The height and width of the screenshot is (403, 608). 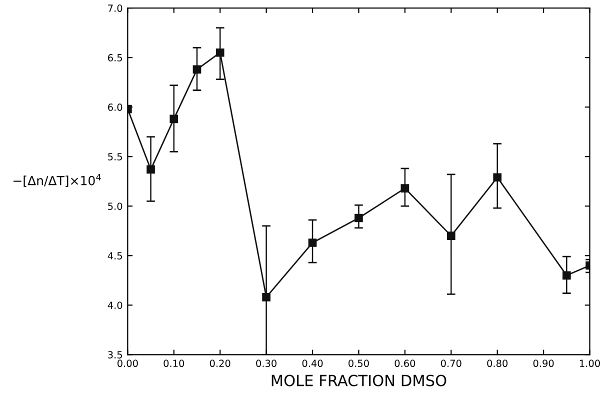 I want to click on x-tick-label: 0.40, so click(x=312, y=364).